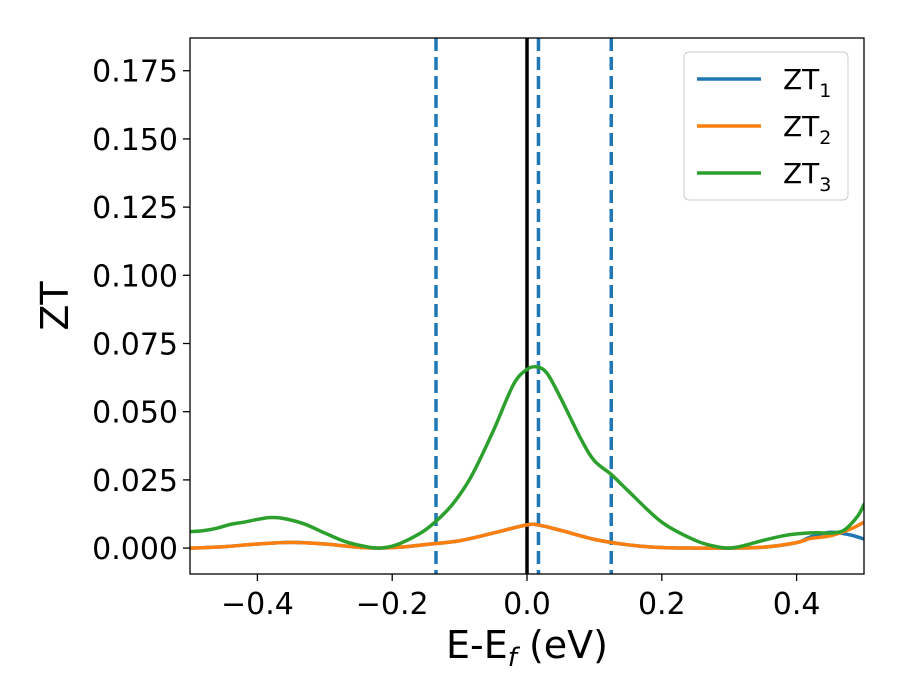  I want to click on y-tick-label: 0.000, so click(135, 549).